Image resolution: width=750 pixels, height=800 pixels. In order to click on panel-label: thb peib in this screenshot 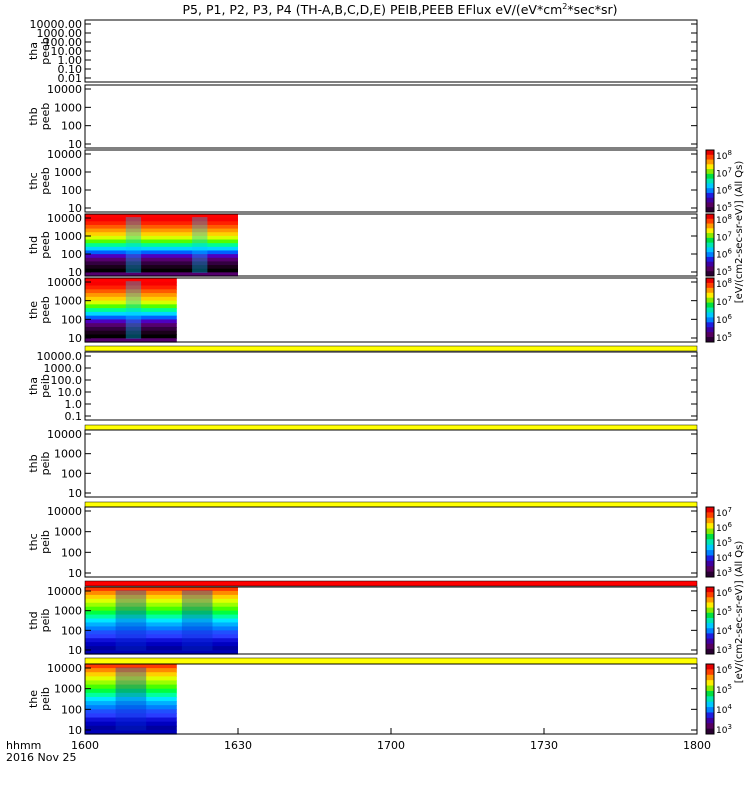, I will do `click(39, 464)`.